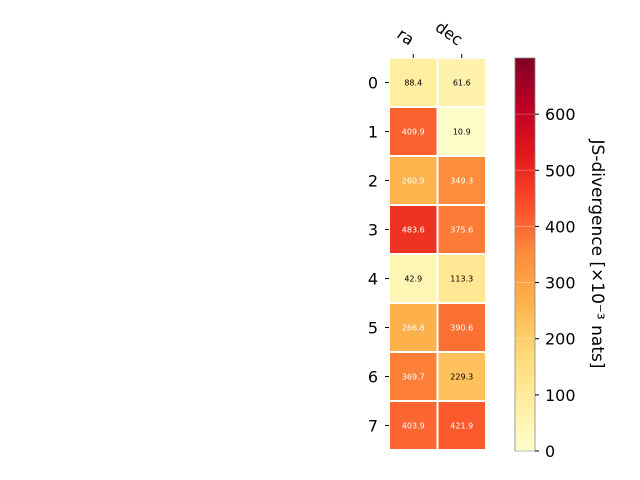 Image resolution: width=640 pixels, height=480 pixels. I want to click on heatmap-cell-6-dec, so click(461, 376).